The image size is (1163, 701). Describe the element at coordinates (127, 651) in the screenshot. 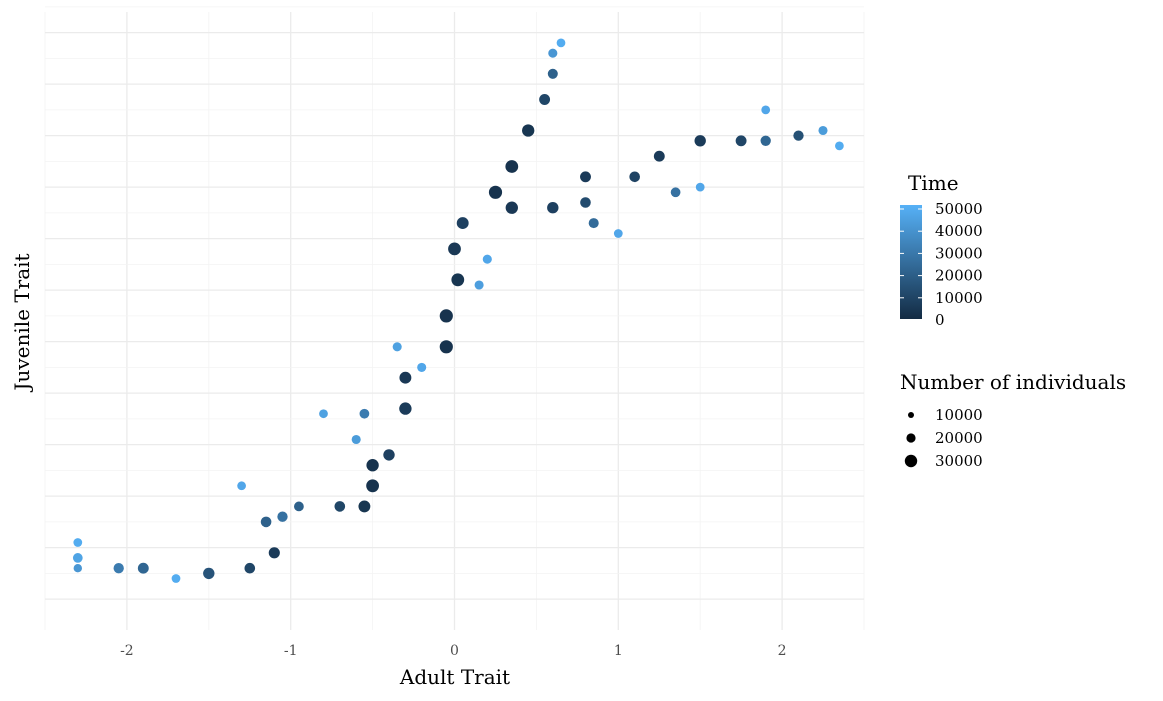

I see `x-tick-label: -2` at that location.